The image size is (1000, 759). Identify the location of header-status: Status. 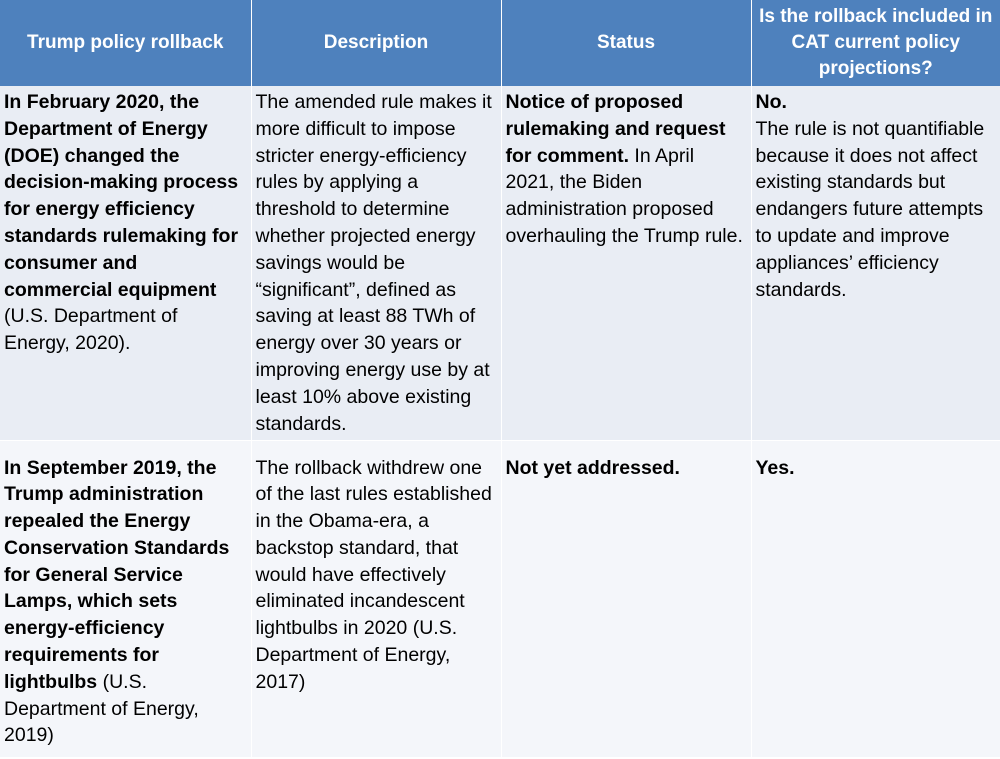
(626, 43).